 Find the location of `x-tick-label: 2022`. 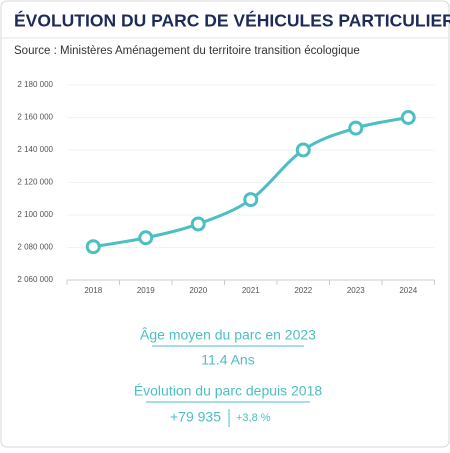

x-tick-label: 2022 is located at coordinates (303, 290).